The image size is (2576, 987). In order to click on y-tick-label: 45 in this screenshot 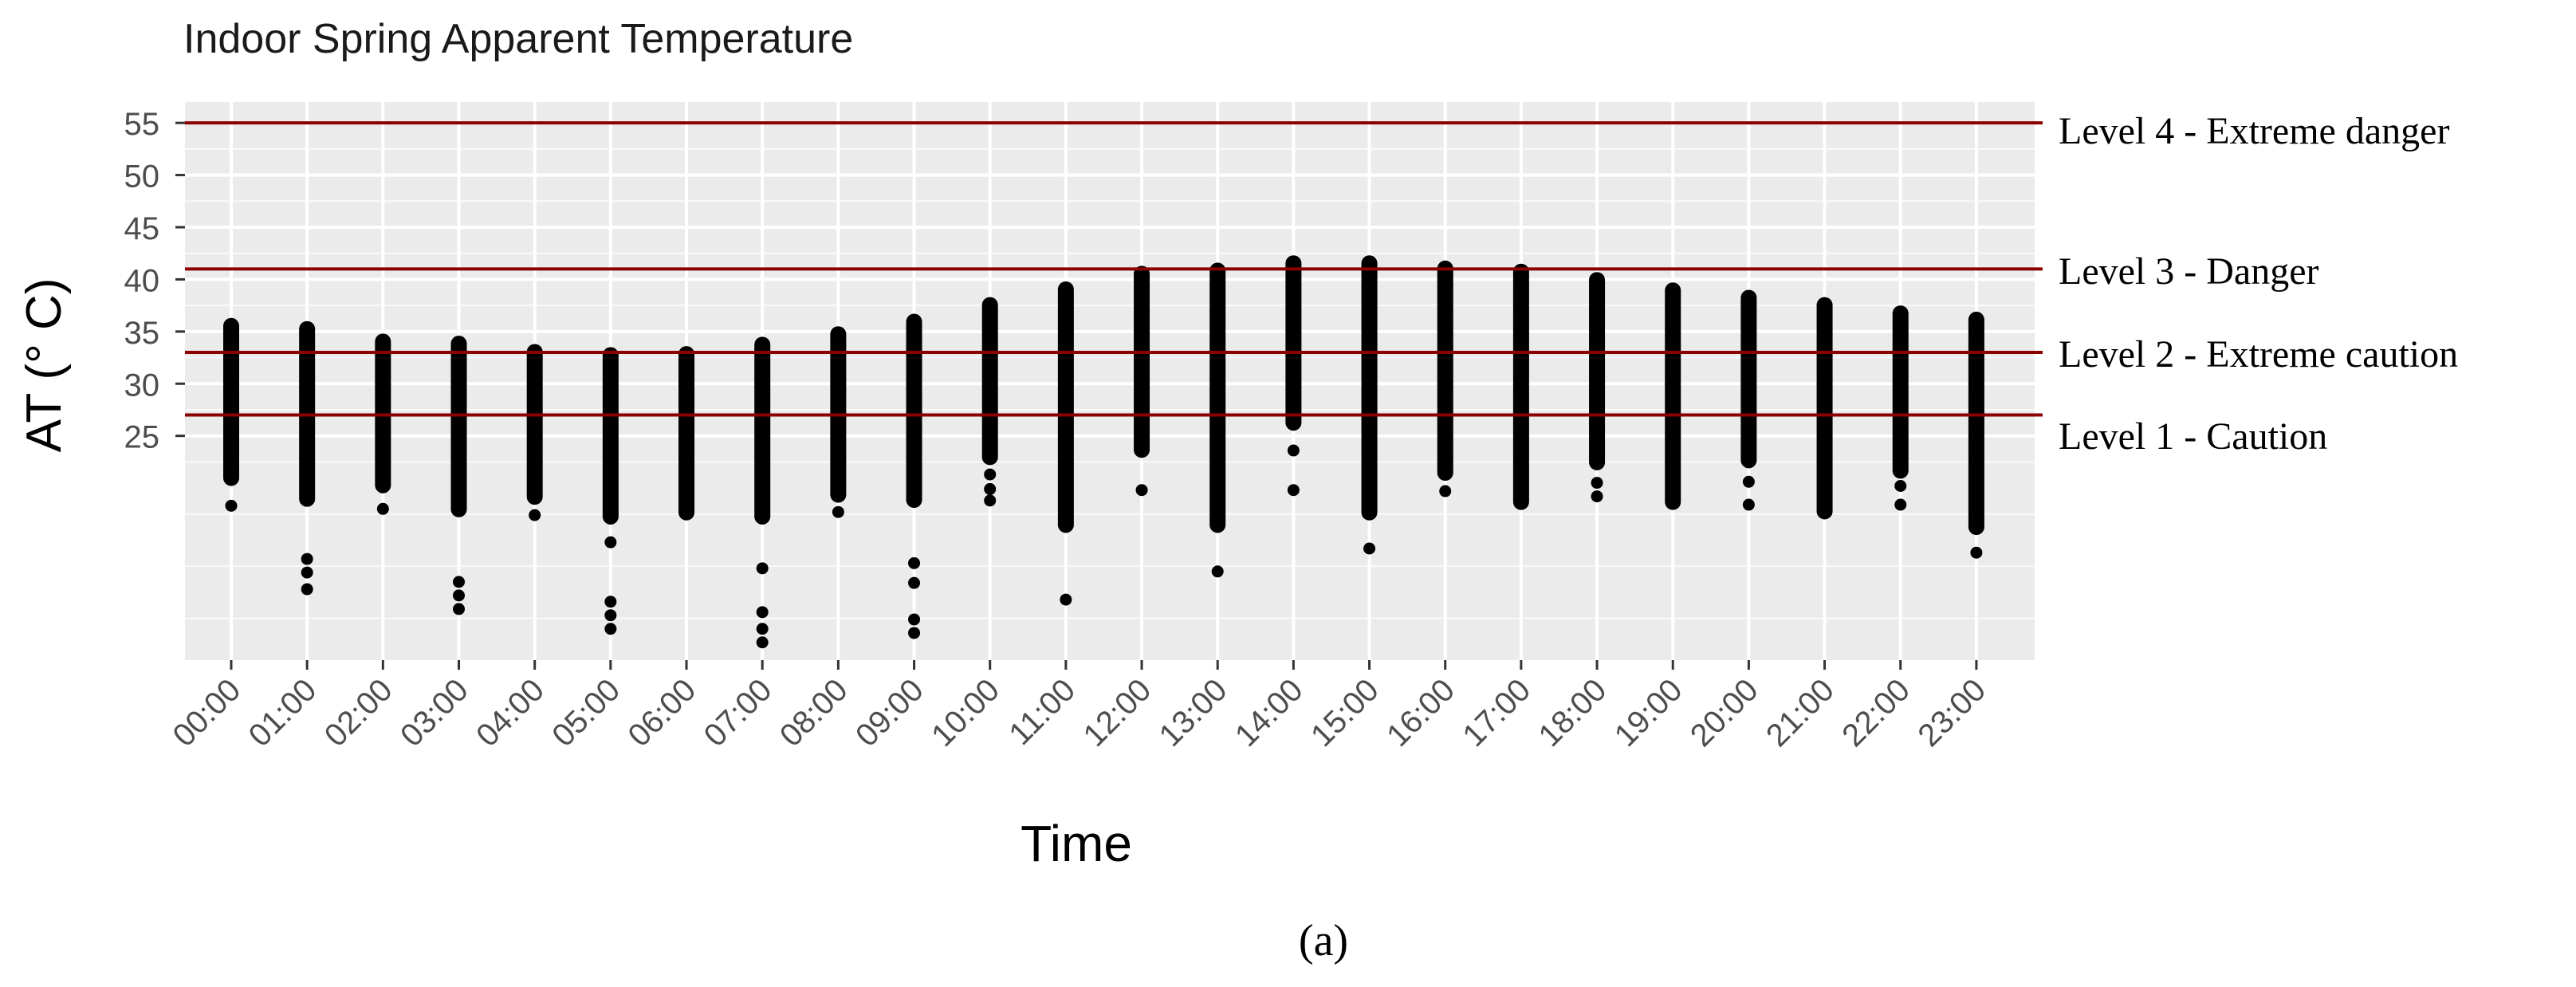, I will do `click(142, 228)`.